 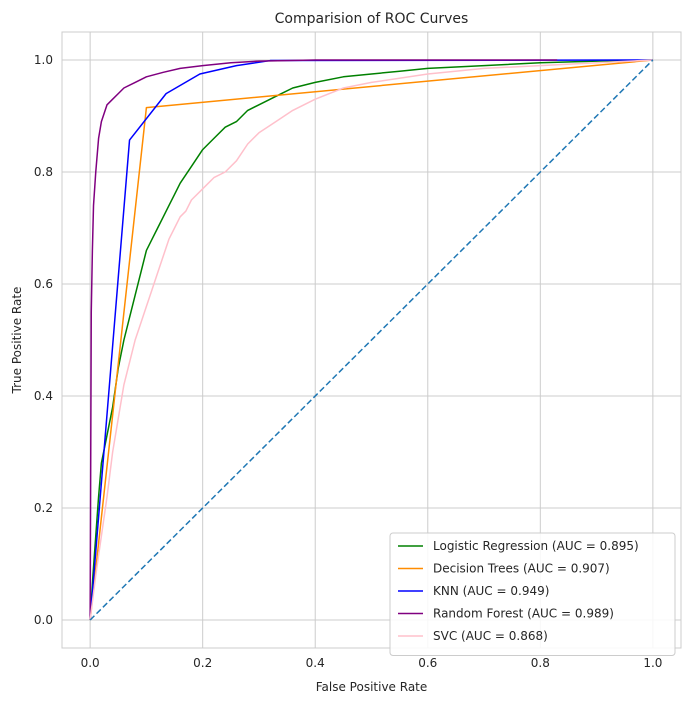 I want to click on x-axis-title: False Positive Rate, so click(x=372, y=687).